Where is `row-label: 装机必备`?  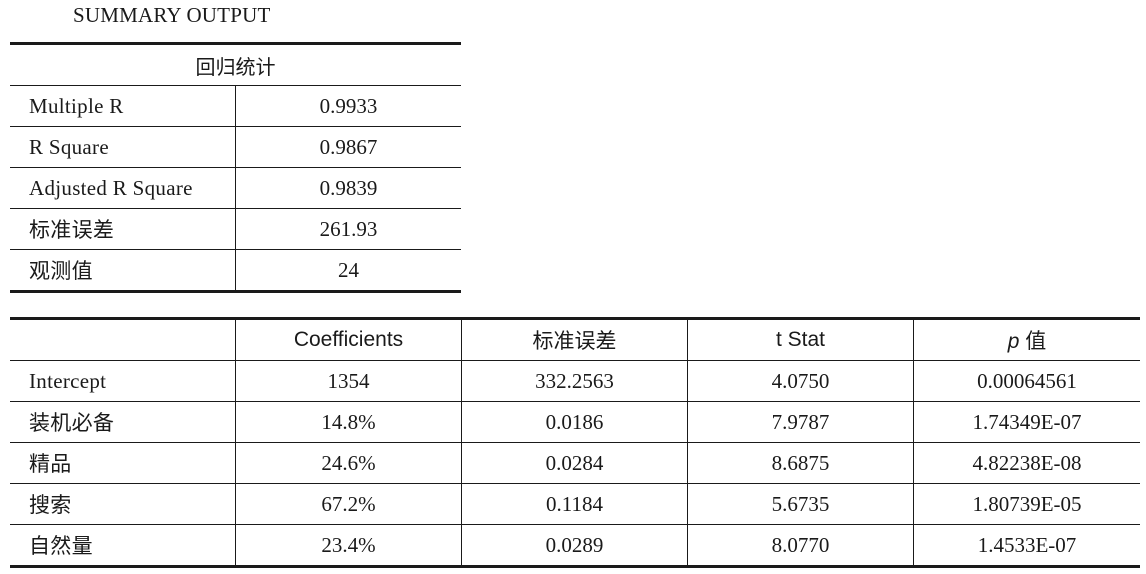 row-label: 装机必备 is located at coordinates (123, 422).